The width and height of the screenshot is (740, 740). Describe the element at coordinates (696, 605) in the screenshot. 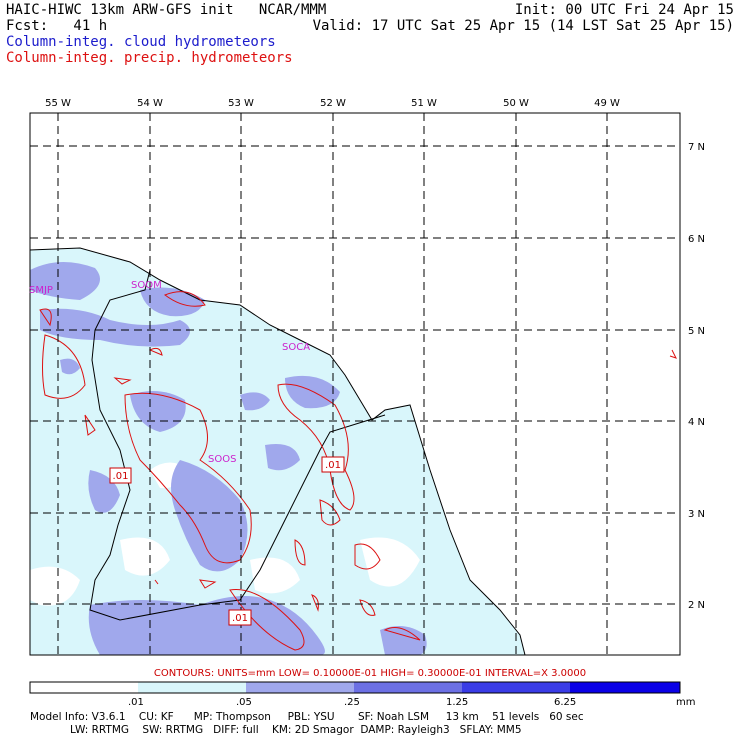

I see `lat-label: 2 N` at that location.